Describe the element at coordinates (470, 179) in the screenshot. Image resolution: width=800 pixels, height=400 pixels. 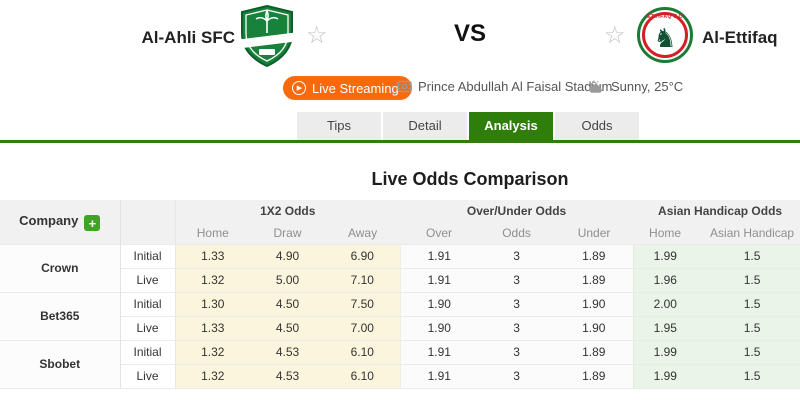
I see `section-title: Live Odds Comparison` at that location.